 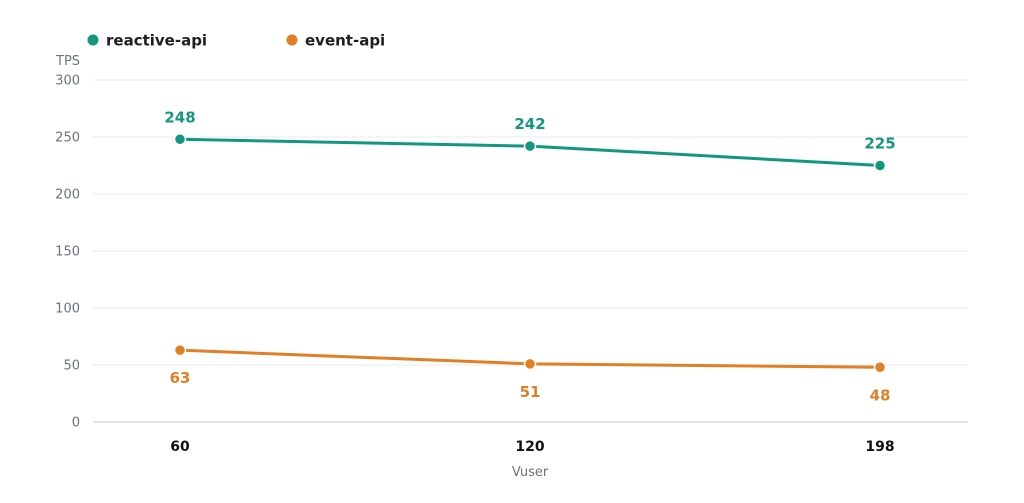 What do you see at coordinates (67, 81) in the screenshot?
I see `y-tick-label: 300` at bounding box center [67, 81].